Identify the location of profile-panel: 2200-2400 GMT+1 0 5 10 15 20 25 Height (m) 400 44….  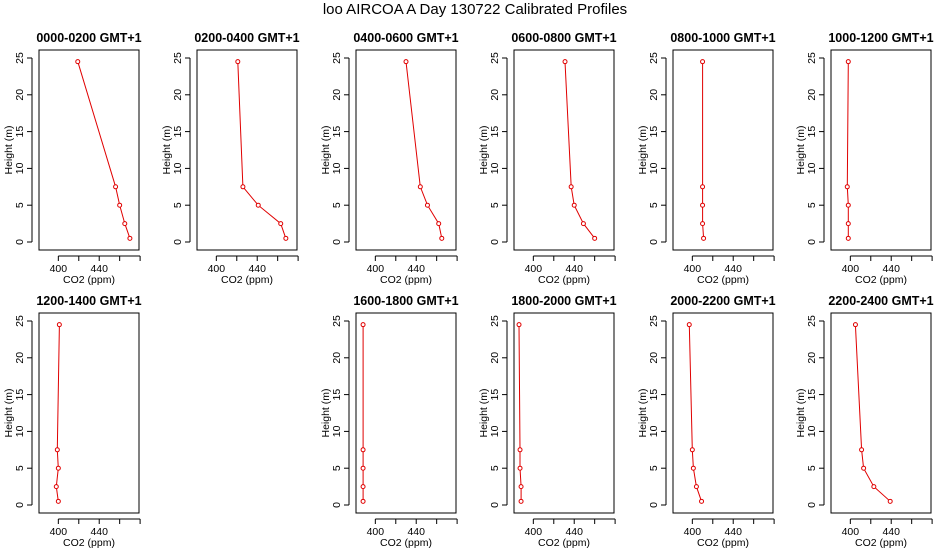
(864, 421).